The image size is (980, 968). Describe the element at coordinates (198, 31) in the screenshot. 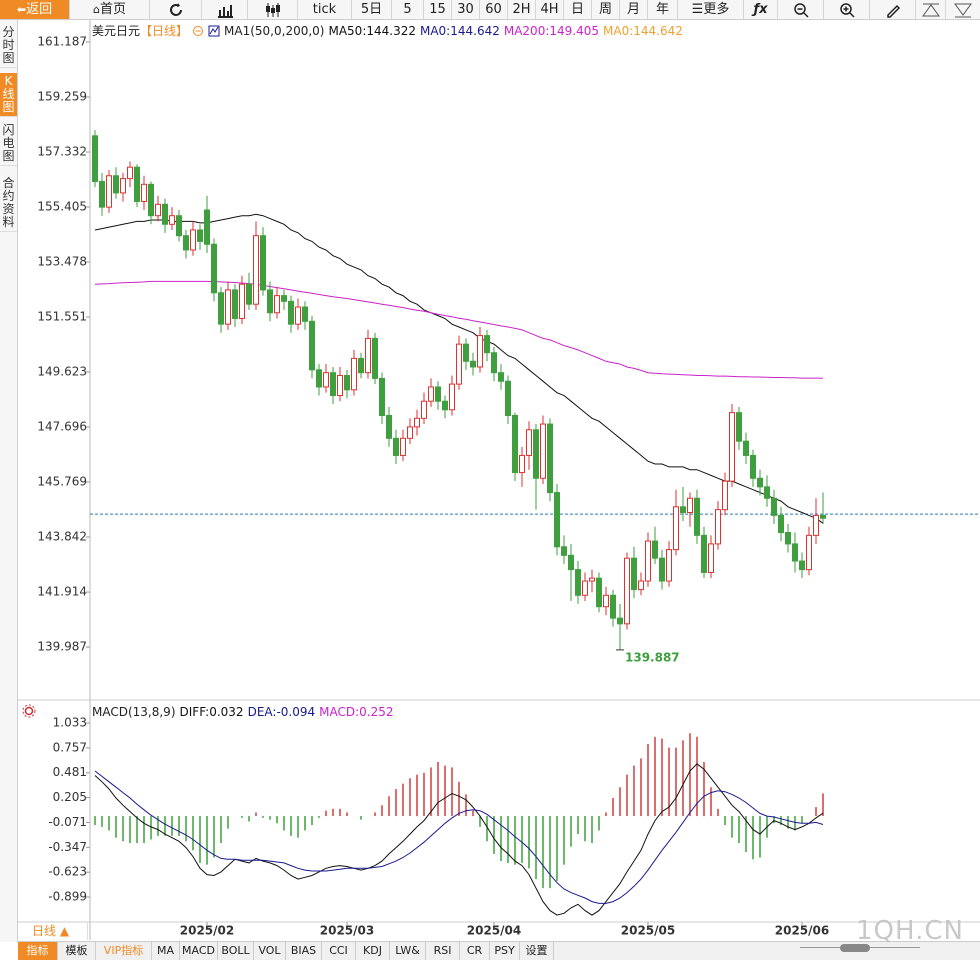

I see `add-icon` at that location.